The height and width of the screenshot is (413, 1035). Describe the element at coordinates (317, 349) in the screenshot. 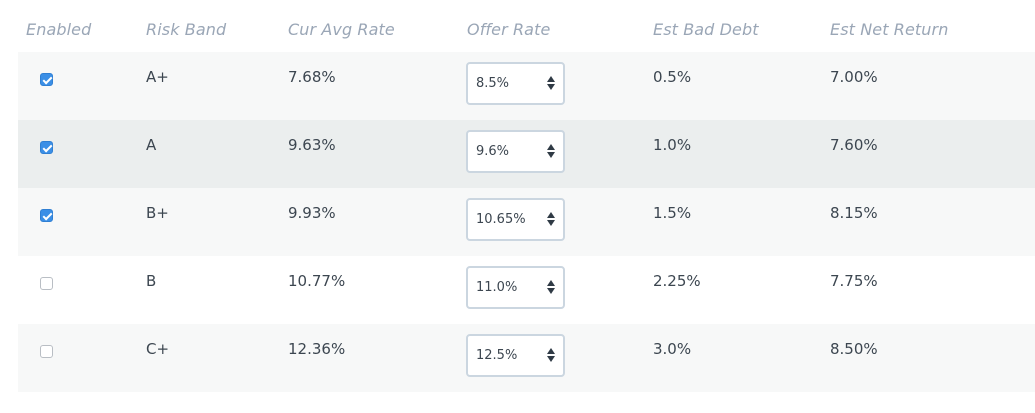

I see `cur-avg-rate-cell: 12.36%` at that location.